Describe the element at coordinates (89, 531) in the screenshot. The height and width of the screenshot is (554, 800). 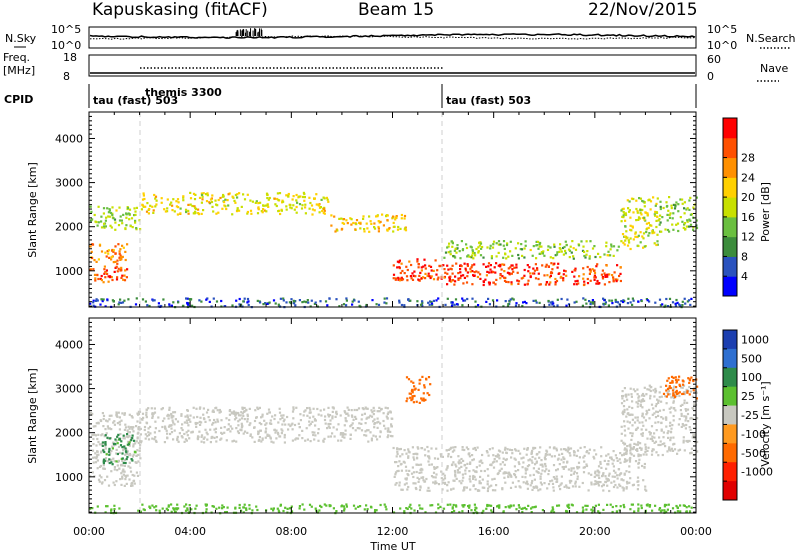
I see `x-tick-label: 00:00` at that location.